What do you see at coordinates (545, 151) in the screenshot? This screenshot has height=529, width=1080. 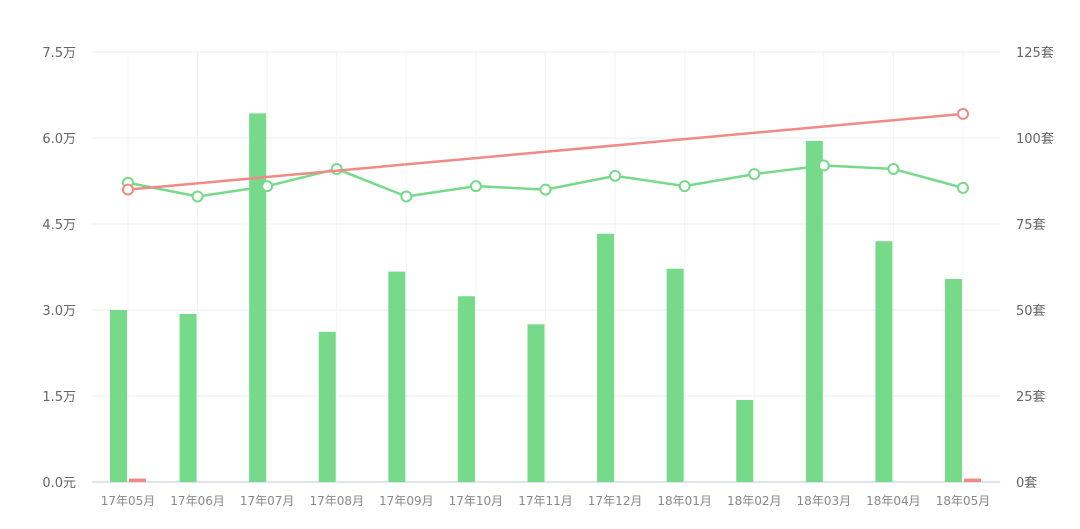 I see `trend-line` at bounding box center [545, 151].